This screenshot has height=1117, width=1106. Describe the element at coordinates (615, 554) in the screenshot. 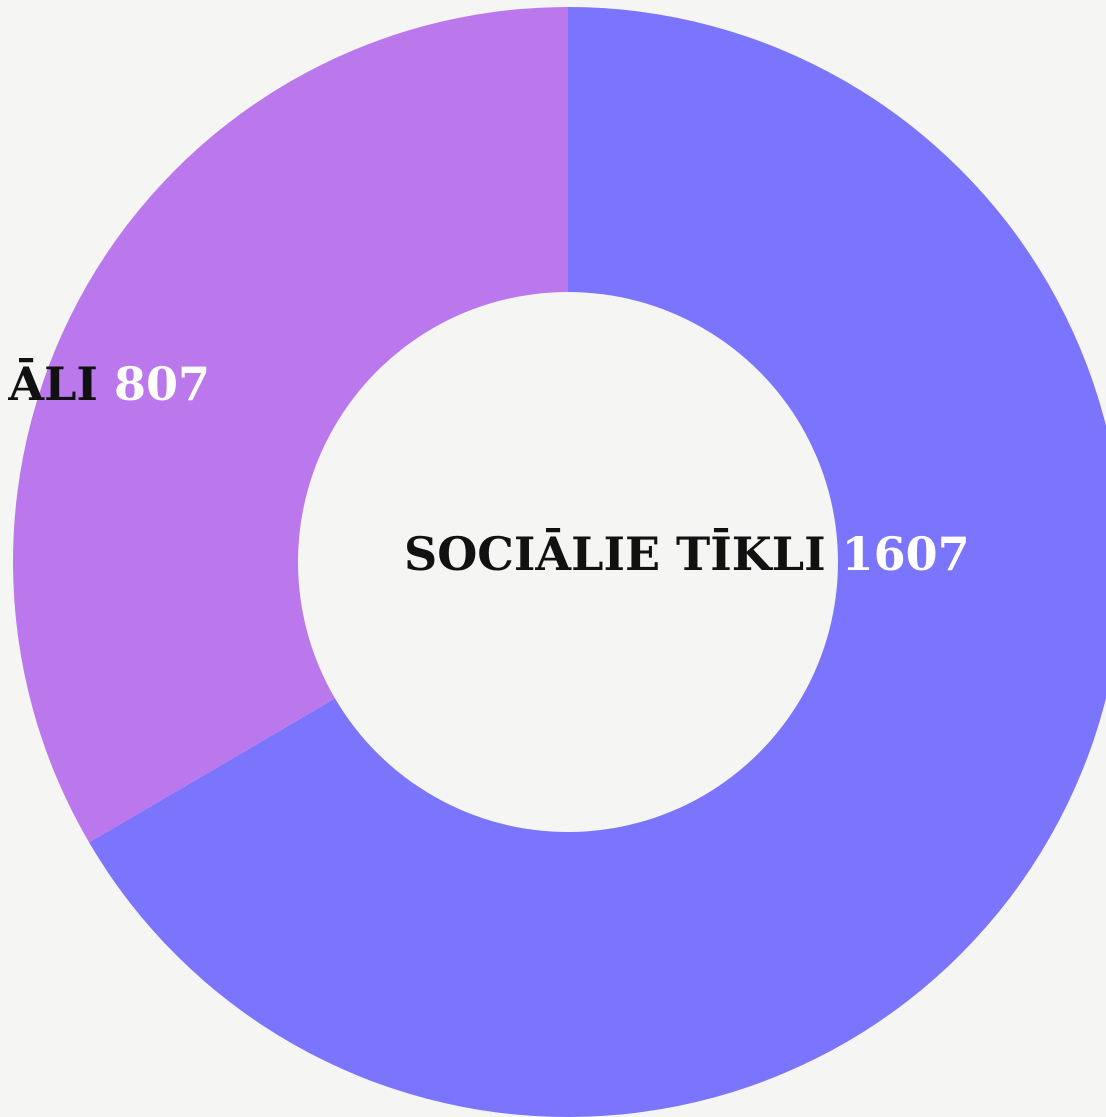

I see `segment-name: SOCIĀLIE TĪKLI` at that location.